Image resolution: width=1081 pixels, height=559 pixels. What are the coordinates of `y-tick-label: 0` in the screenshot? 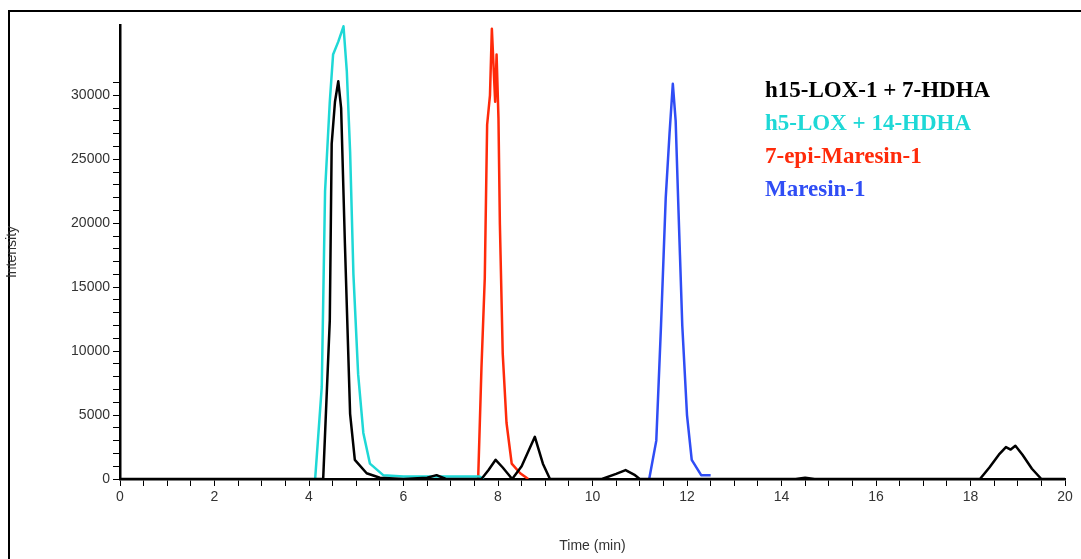 It's located at (106, 477).